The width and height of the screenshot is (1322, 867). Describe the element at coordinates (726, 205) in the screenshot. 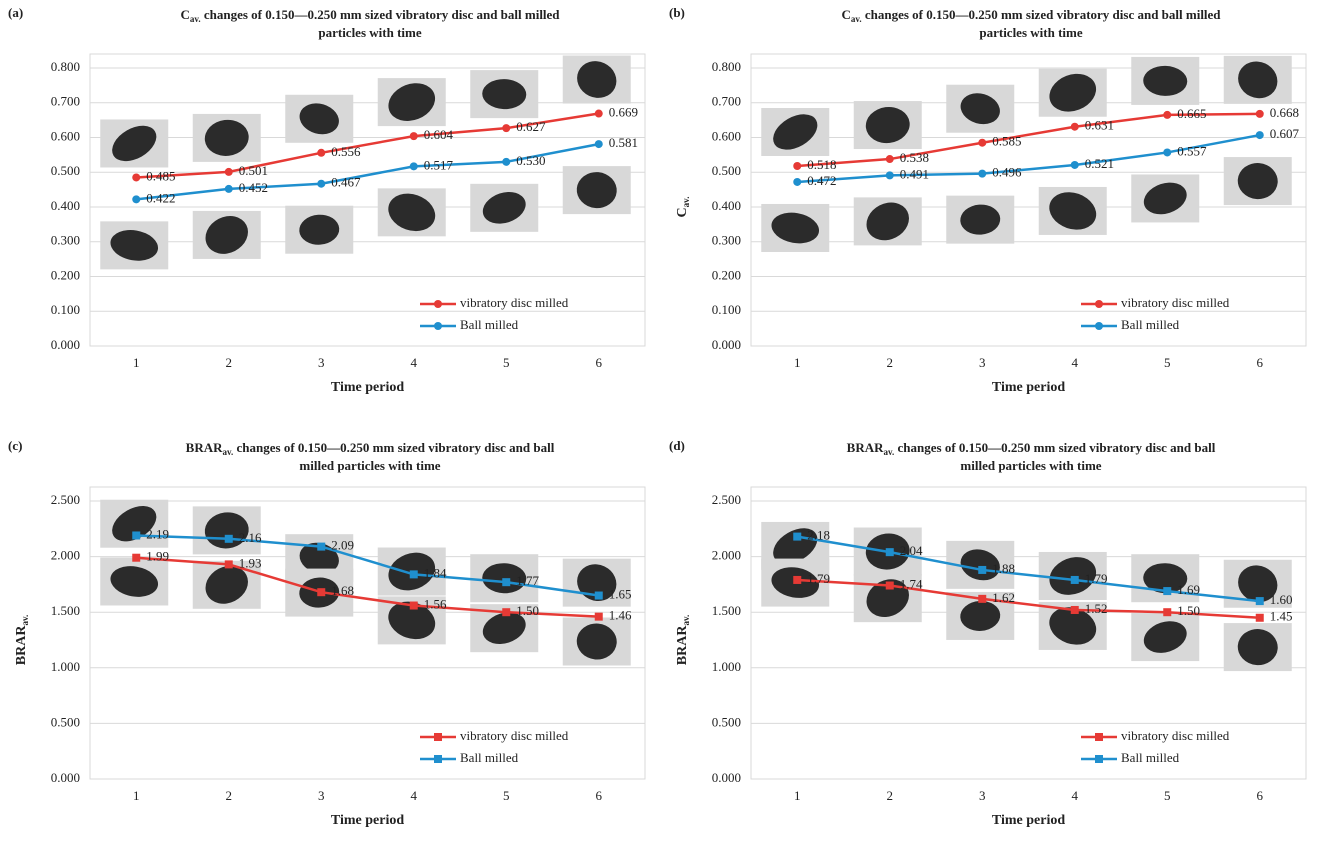

I see `y-tick-label: 0.400` at that location.